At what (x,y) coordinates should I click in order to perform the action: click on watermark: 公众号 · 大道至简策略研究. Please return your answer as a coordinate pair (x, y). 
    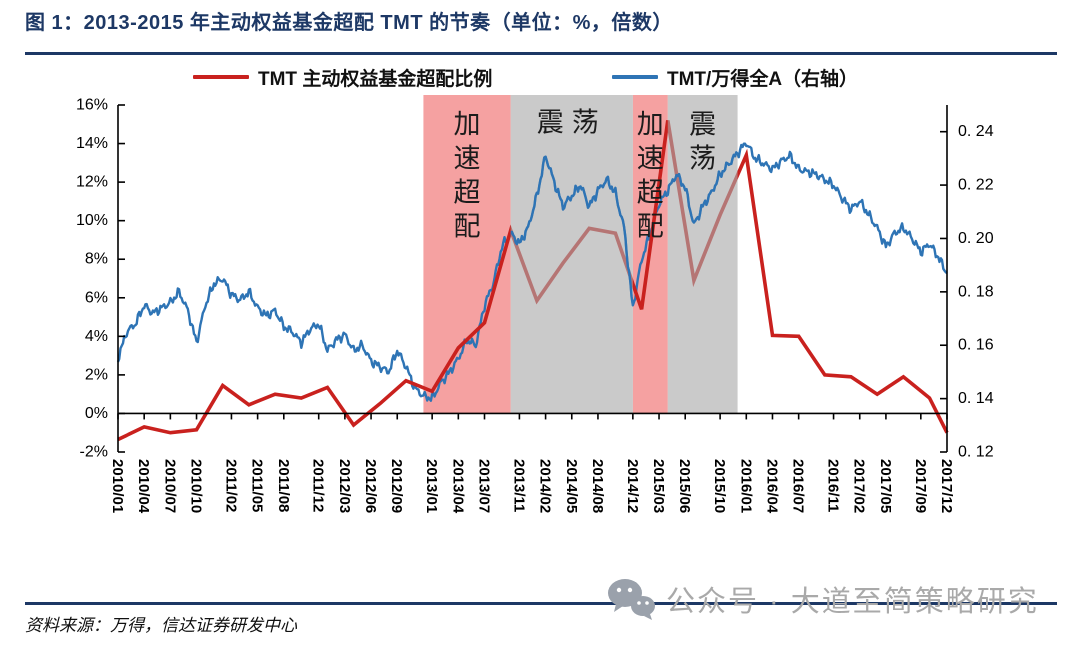
    Looking at the image, I should click on (822, 599).